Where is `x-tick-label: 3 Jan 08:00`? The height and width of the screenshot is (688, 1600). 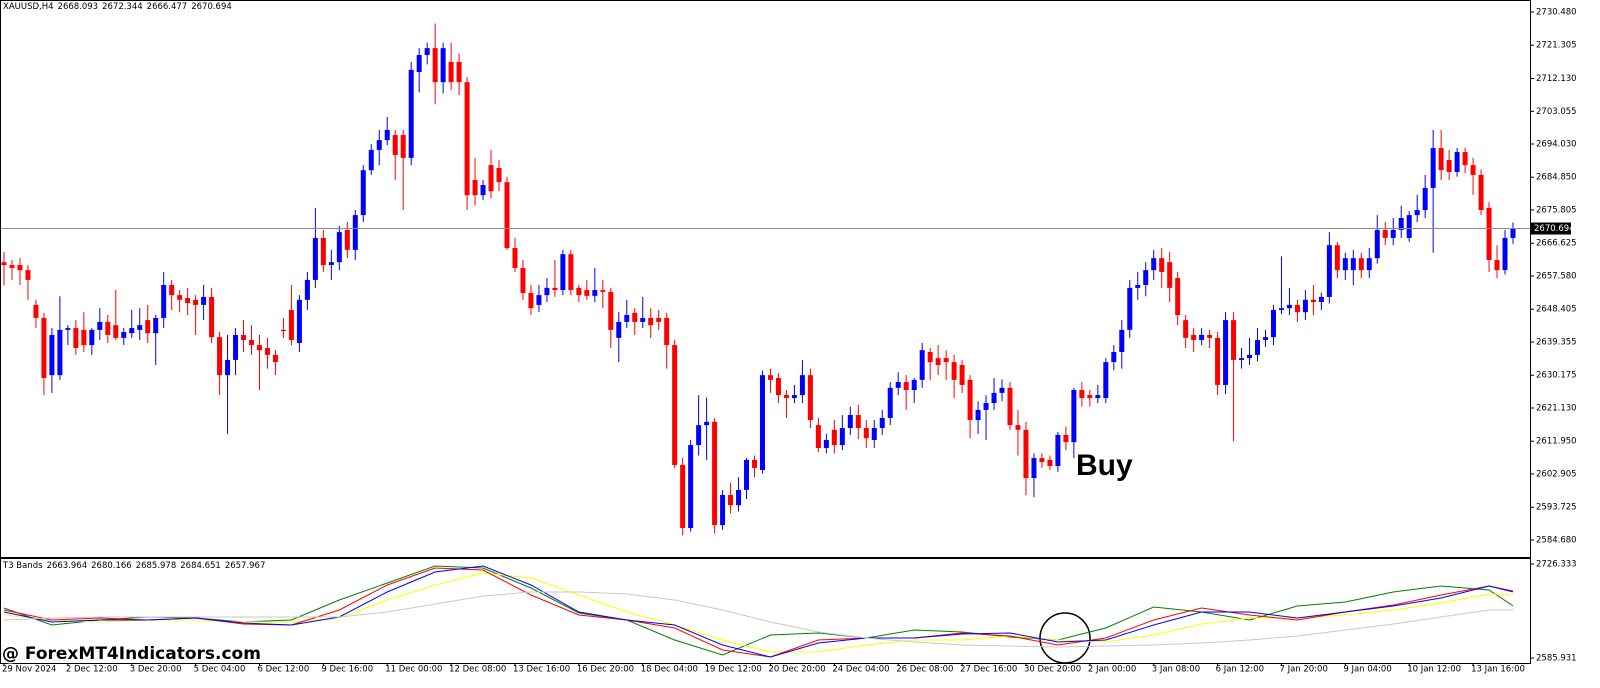
x-tick-label: 3 Jan 08:00 is located at coordinates (1176, 670).